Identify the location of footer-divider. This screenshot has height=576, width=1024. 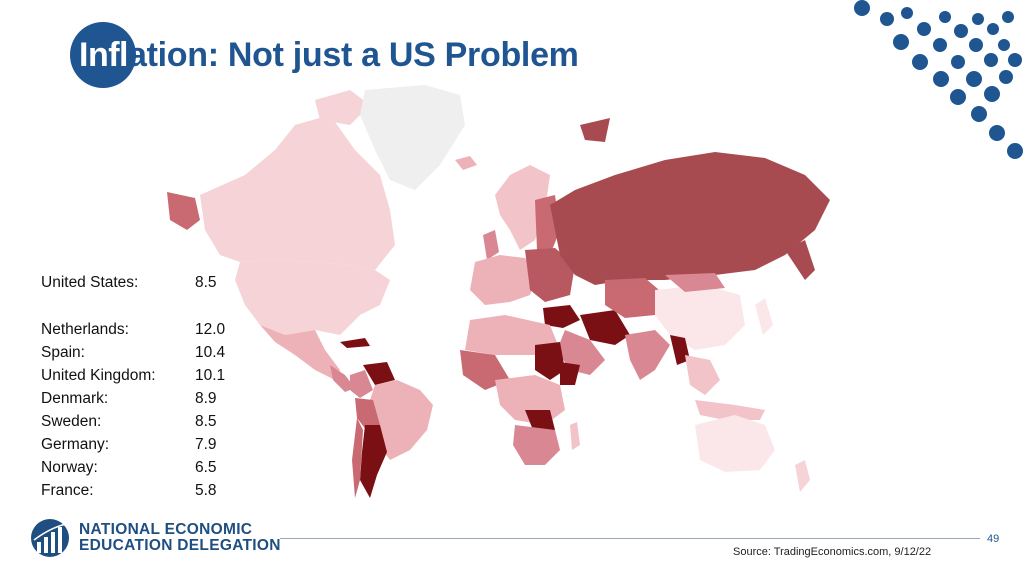
(630, 538).